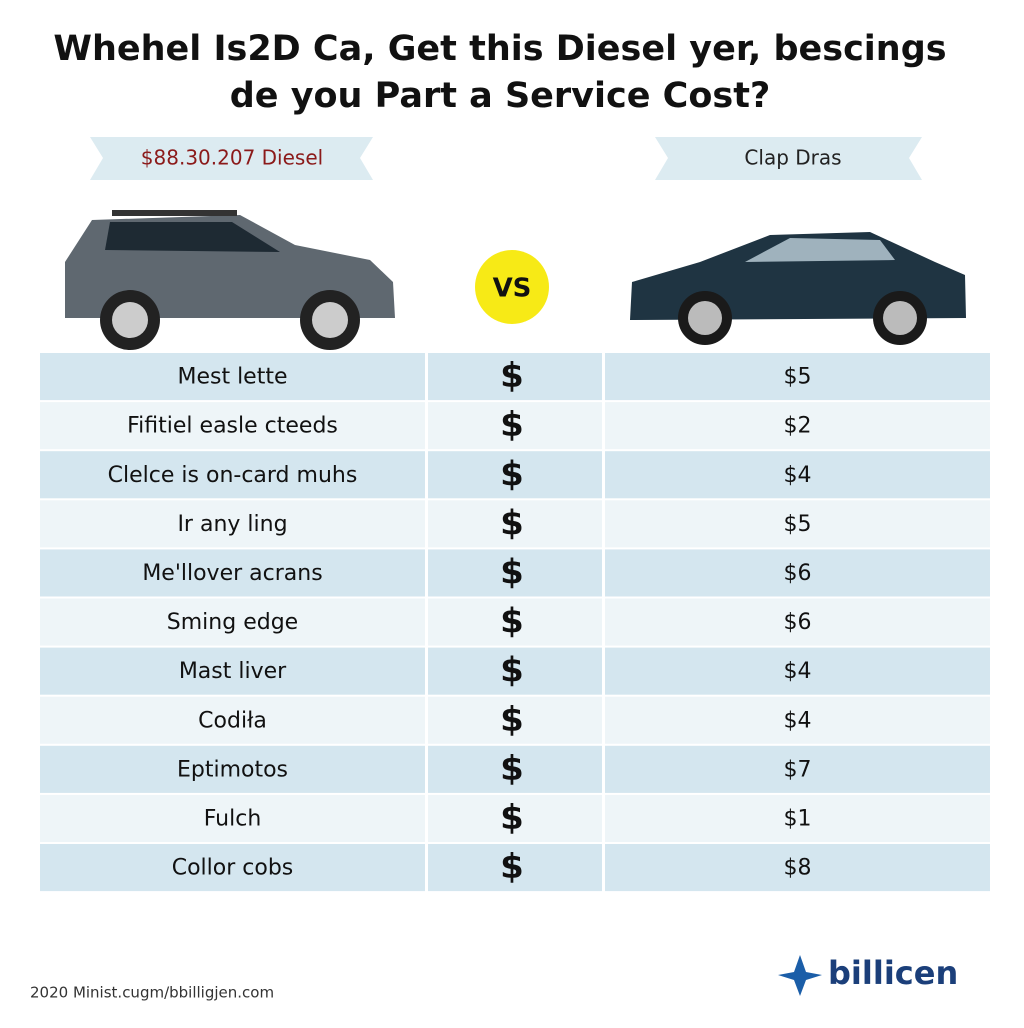  I want to click on left-banner, so click(231, 158).